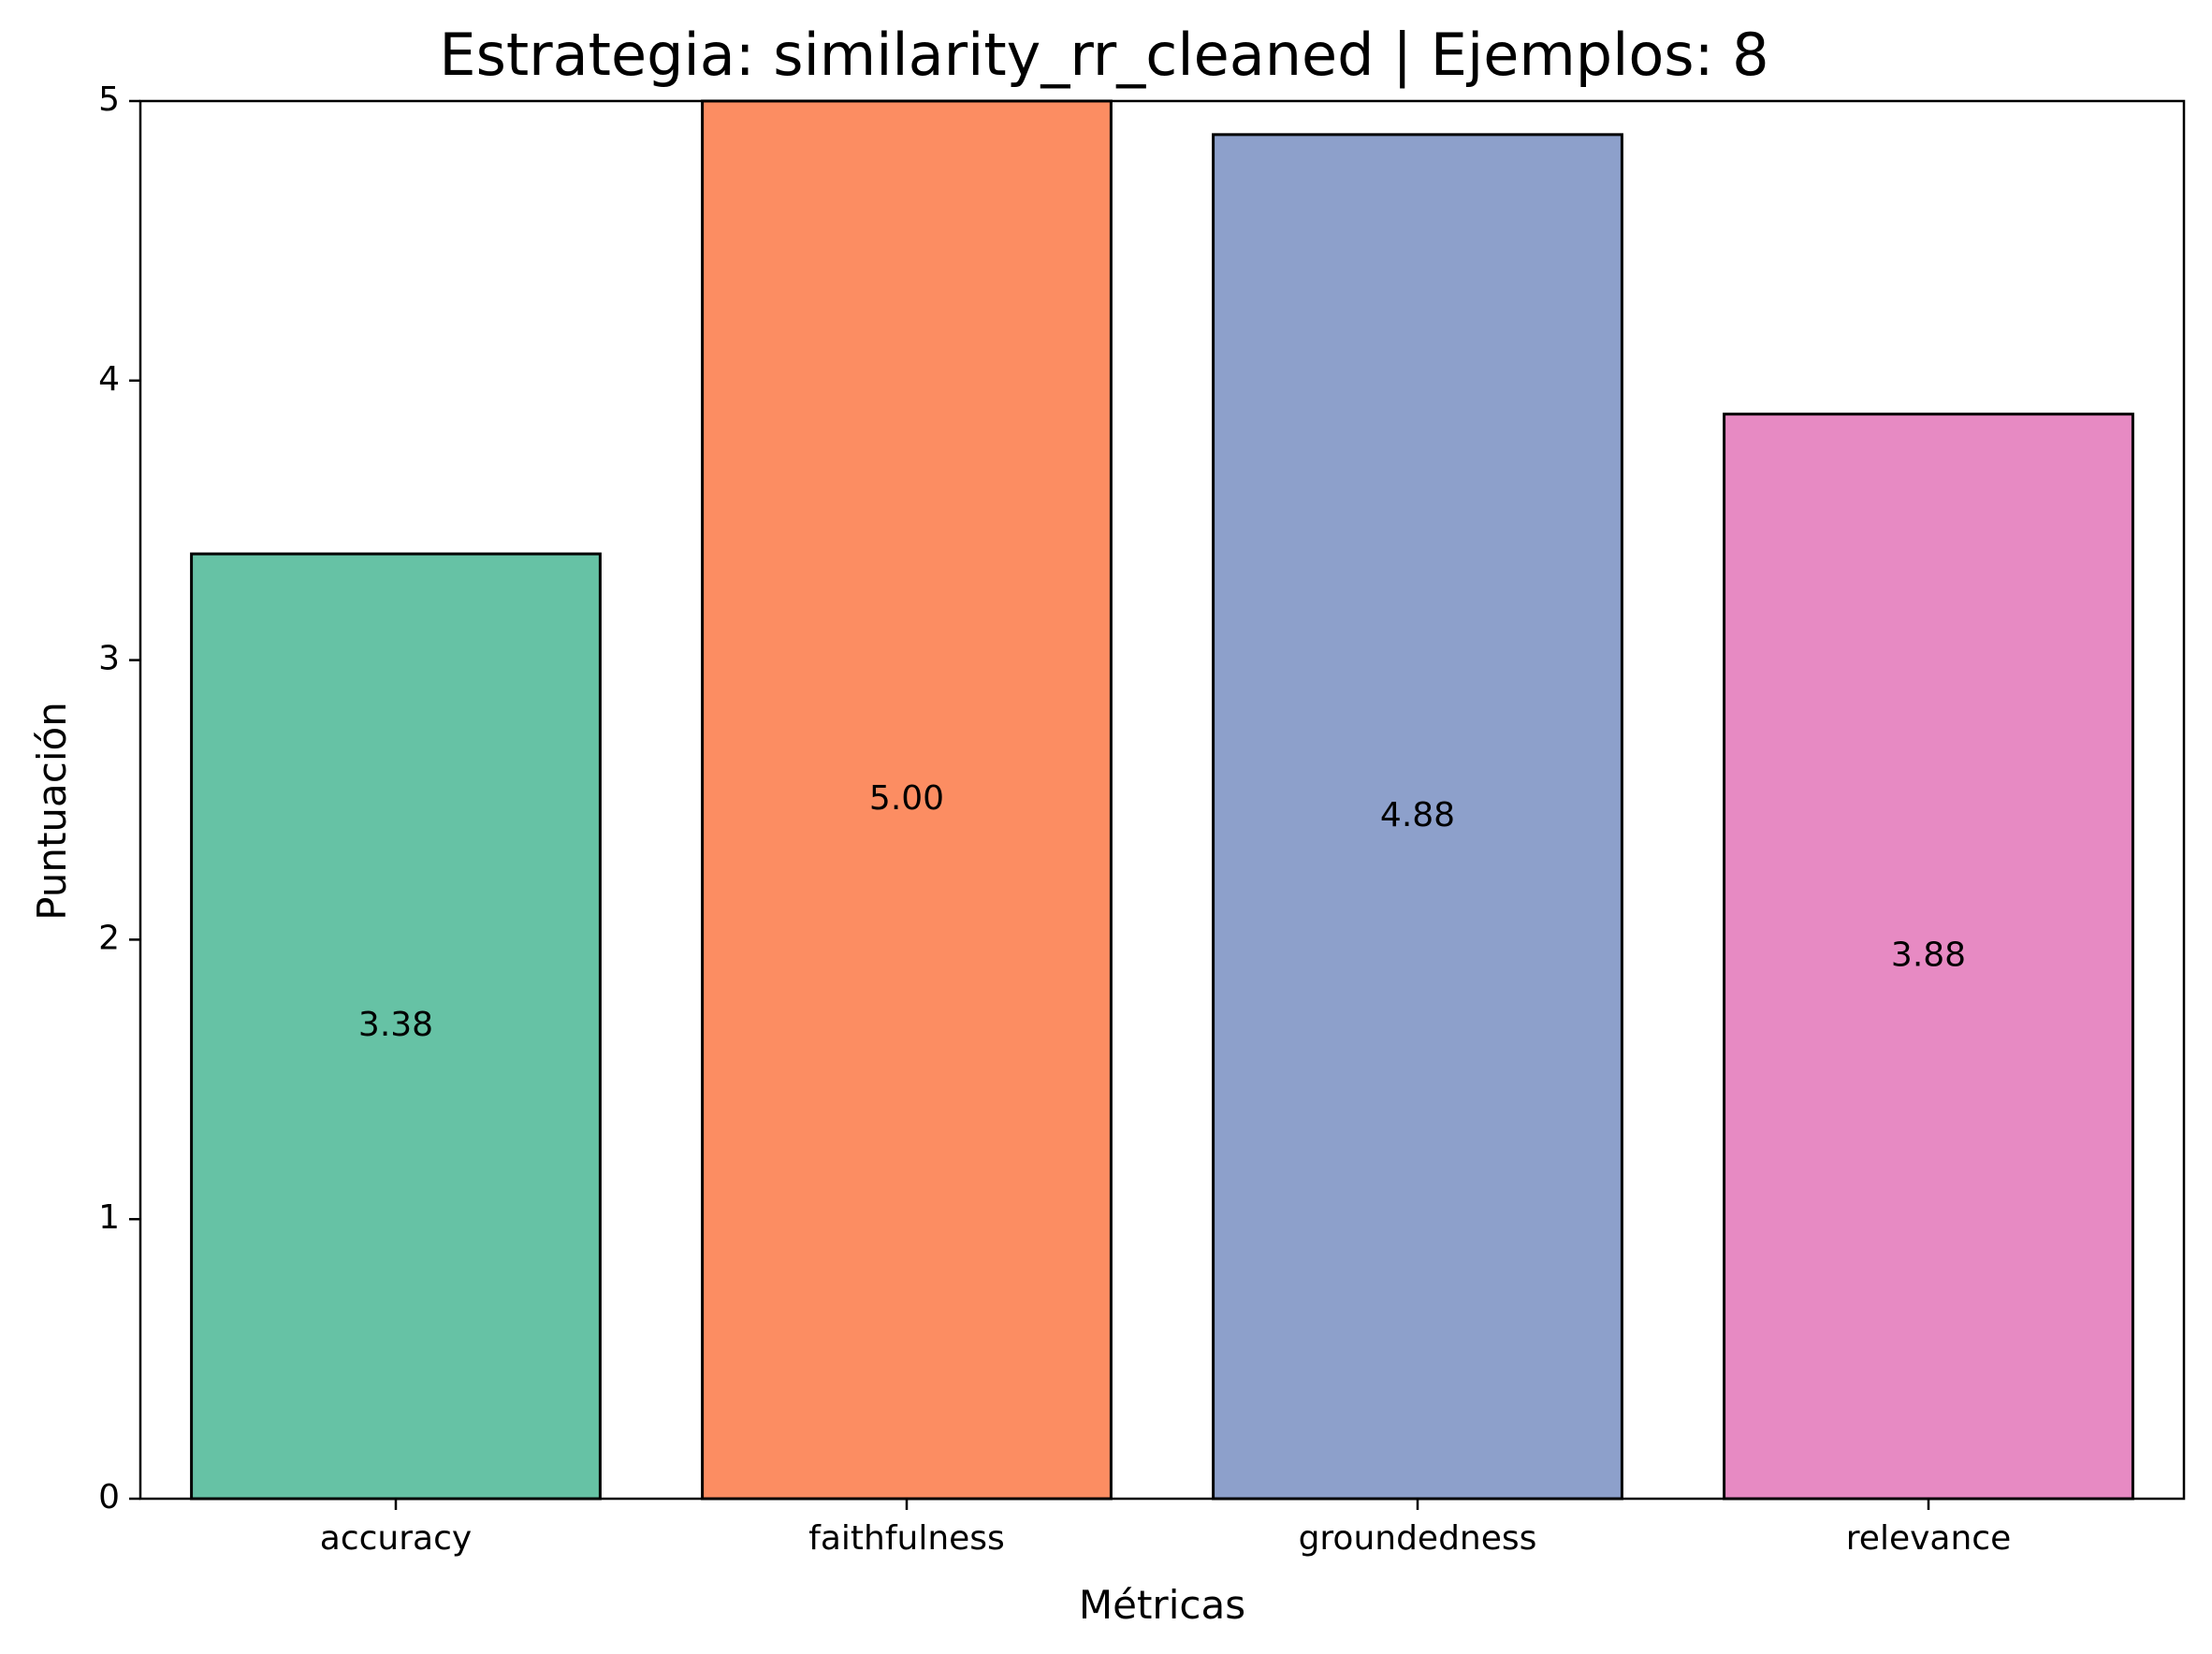 This screenshot has width=2212, height=1654. I want to click on bar-accuracy, so click(396, 1026).